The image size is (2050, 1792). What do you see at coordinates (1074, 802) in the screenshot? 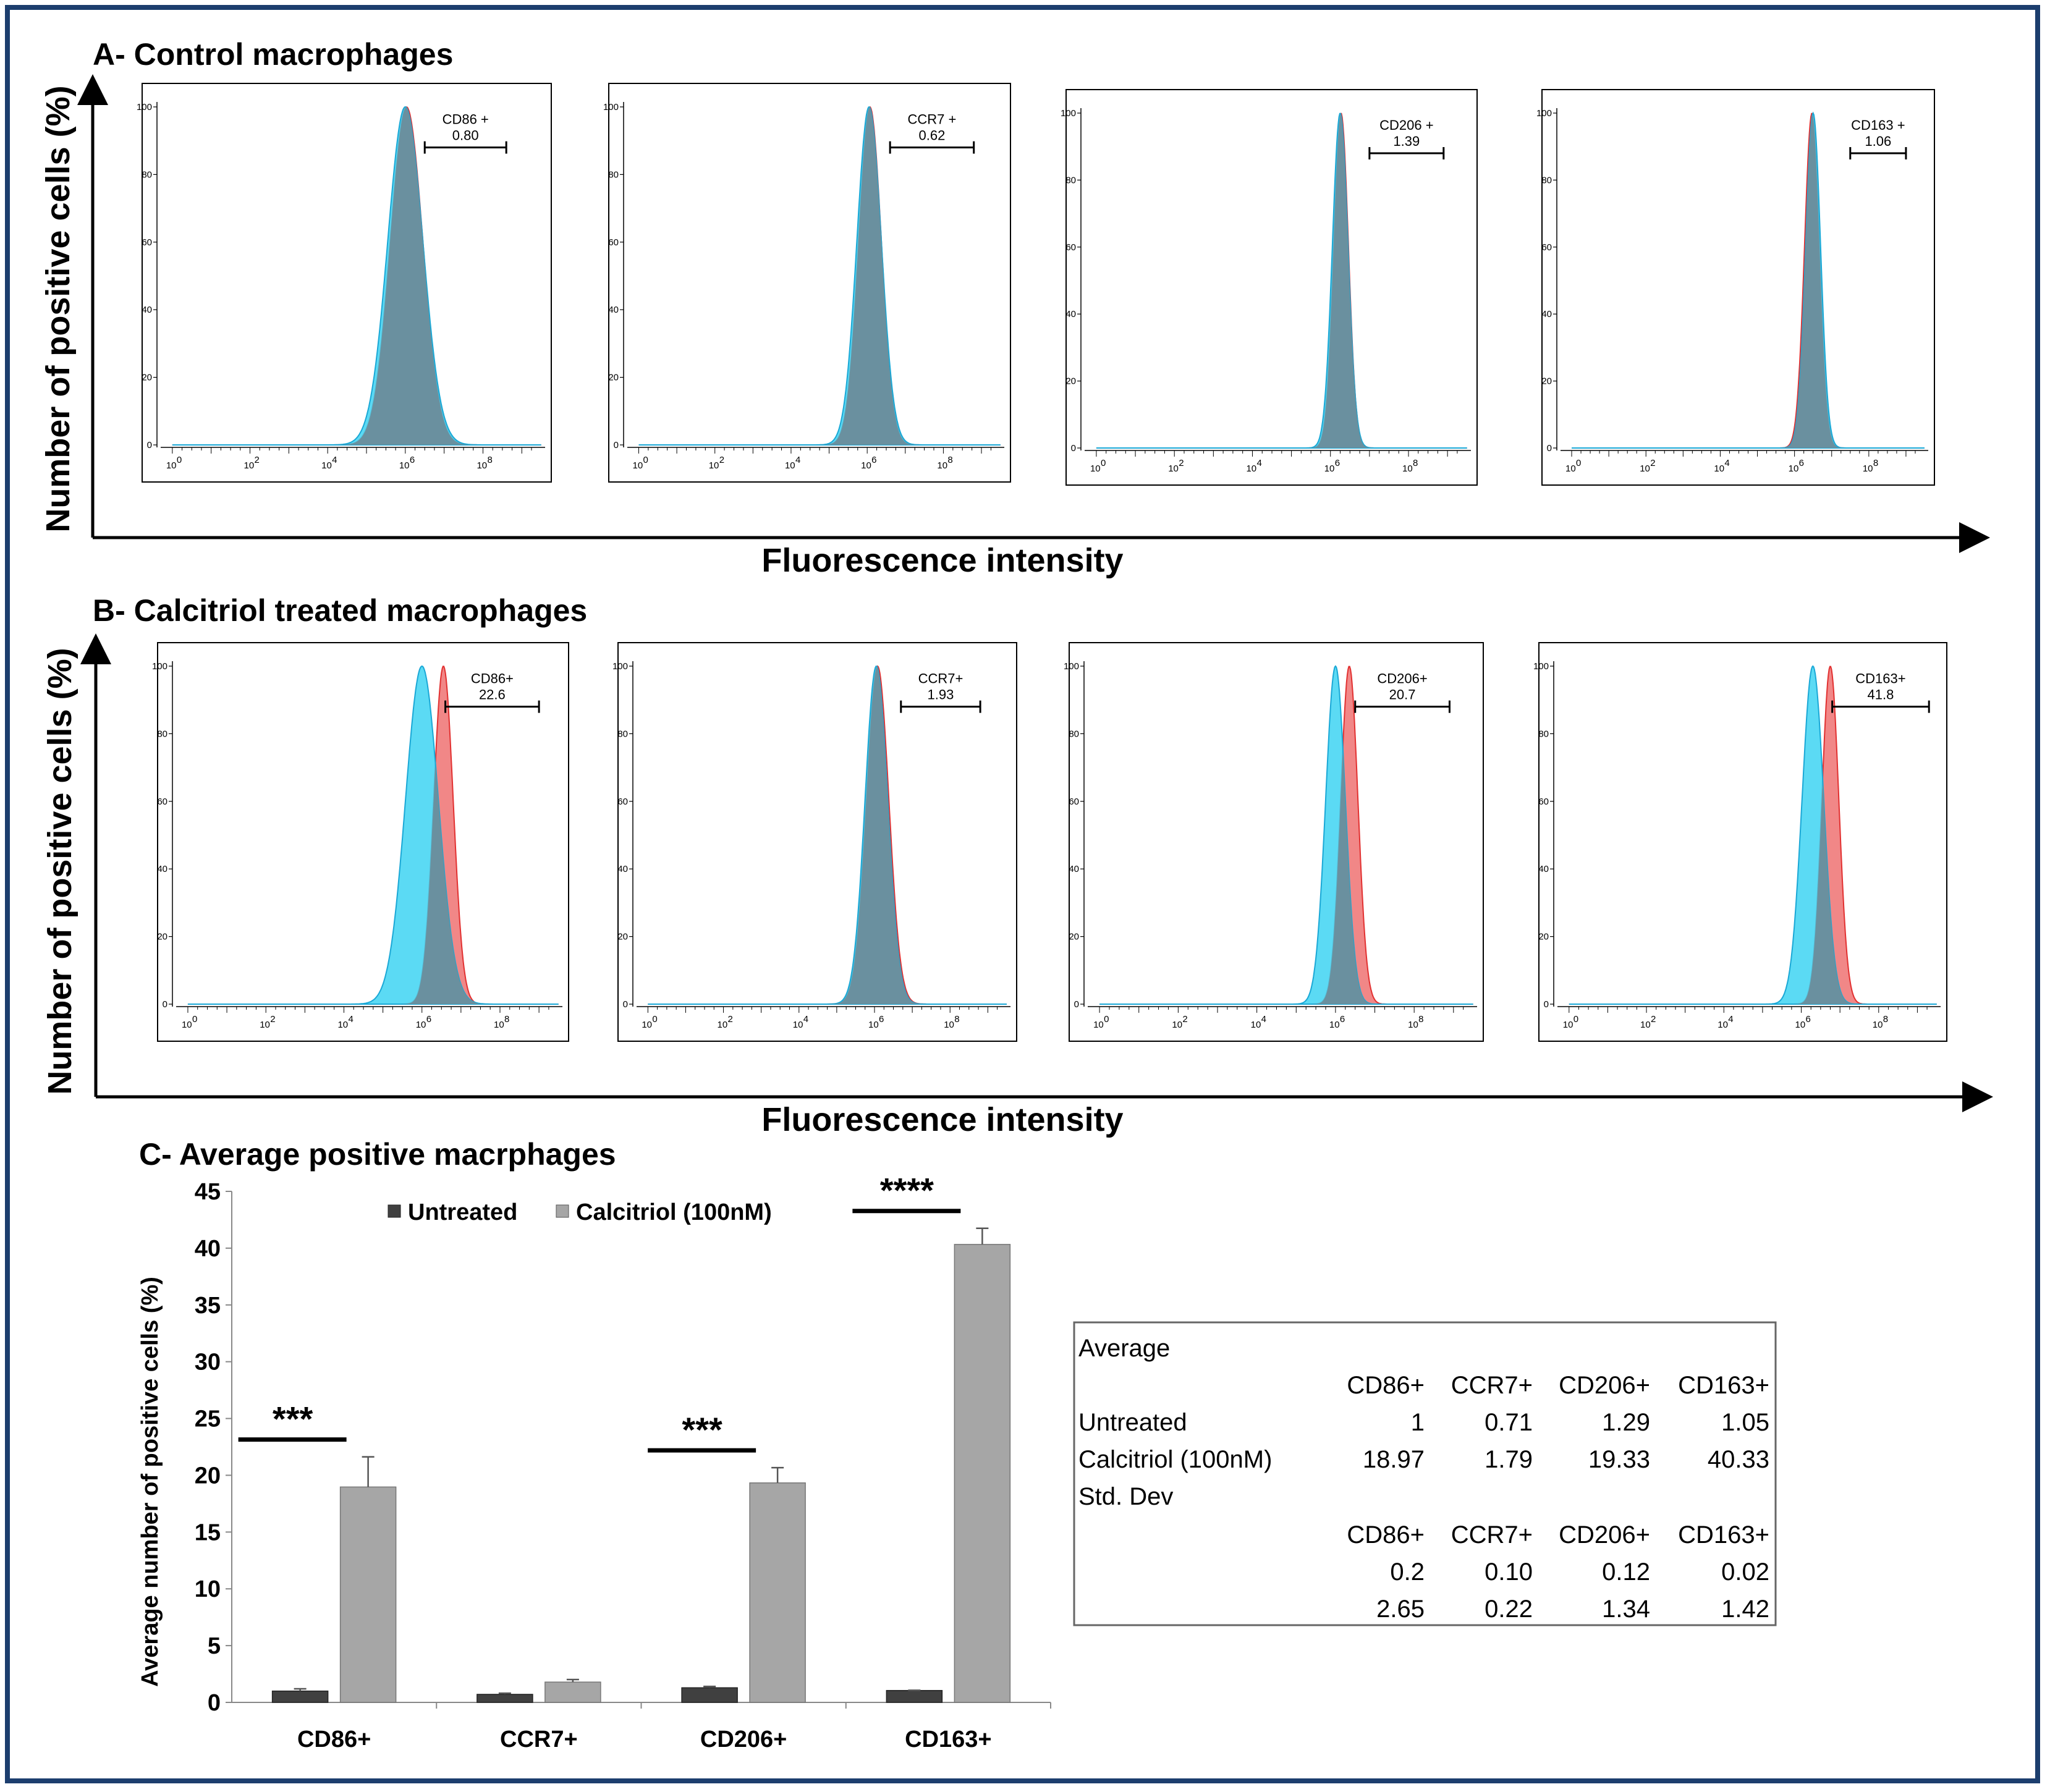
I see `calcitriol-cd206-y-tick-label: 60` at bounding box center [1074, 802].